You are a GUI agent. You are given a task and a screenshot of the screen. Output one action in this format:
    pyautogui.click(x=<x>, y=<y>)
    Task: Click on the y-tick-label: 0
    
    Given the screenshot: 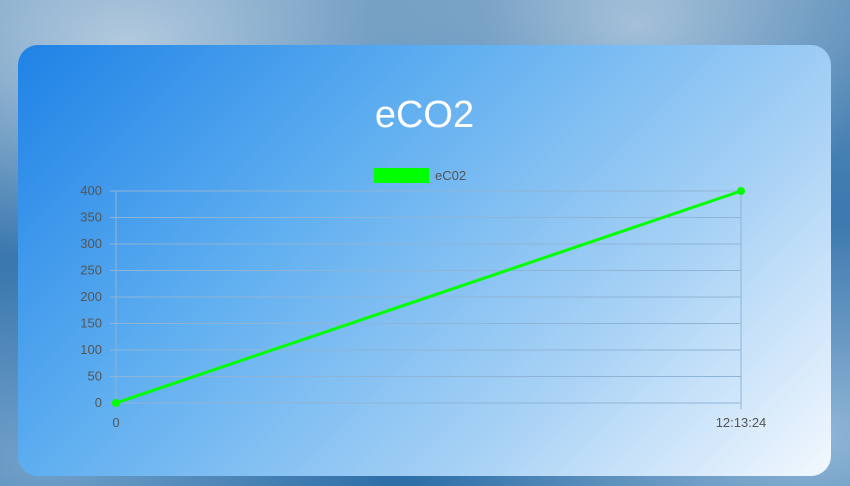 What is the action you would take?
    pyautogui.click(x=98, y=402)
    